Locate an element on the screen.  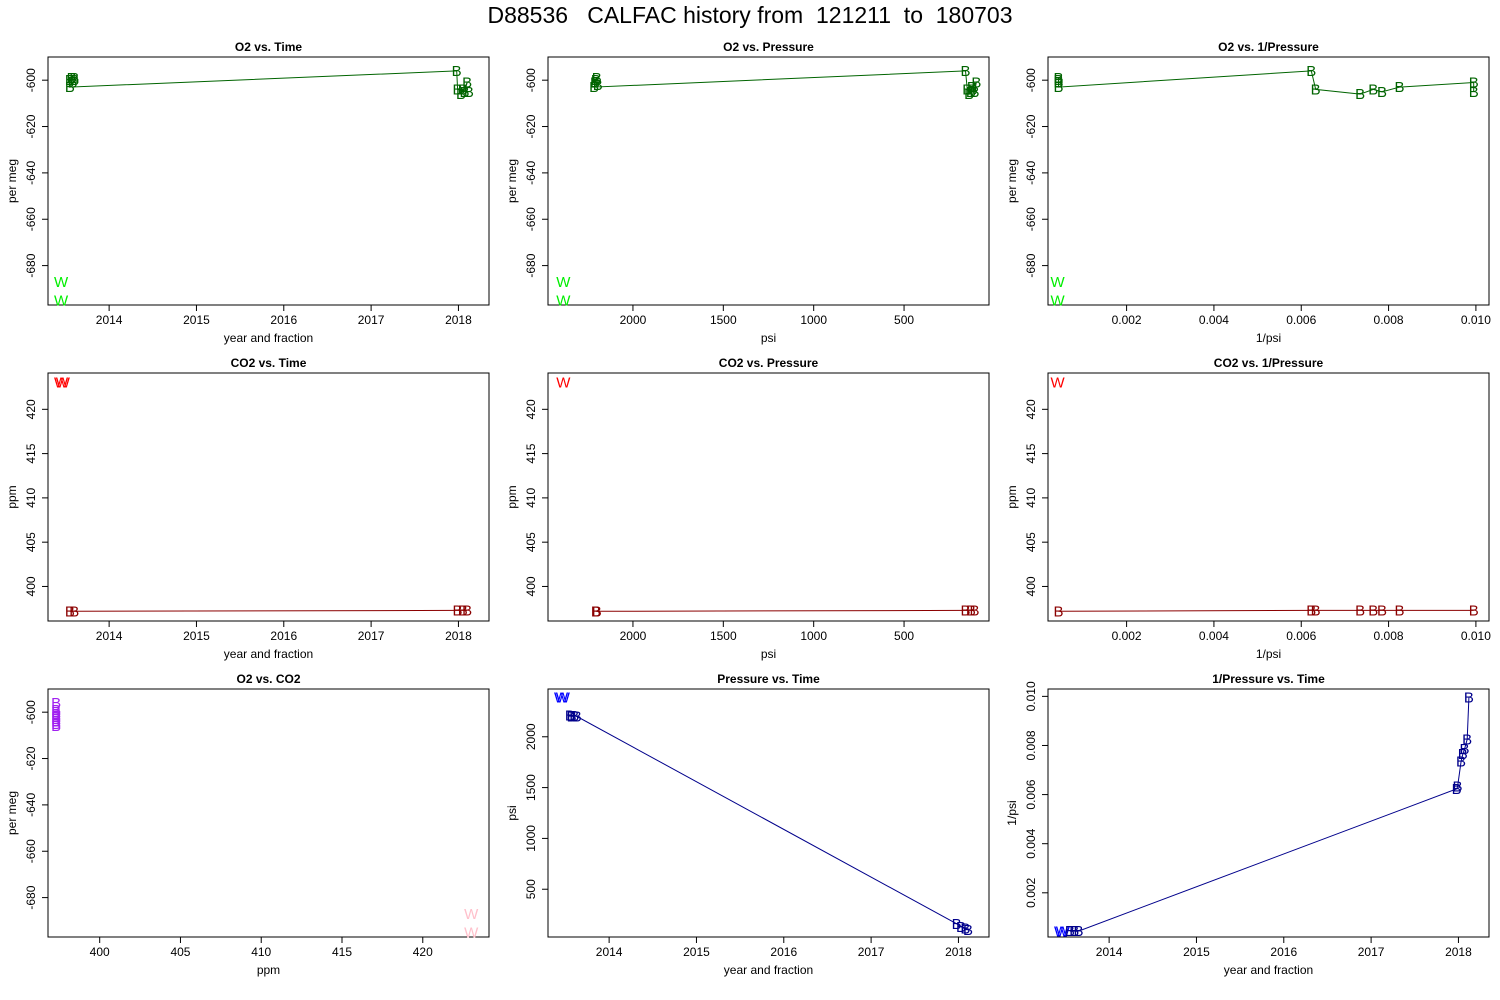
x-axis-label: 1/psi is located at coordinates (1268, 654).